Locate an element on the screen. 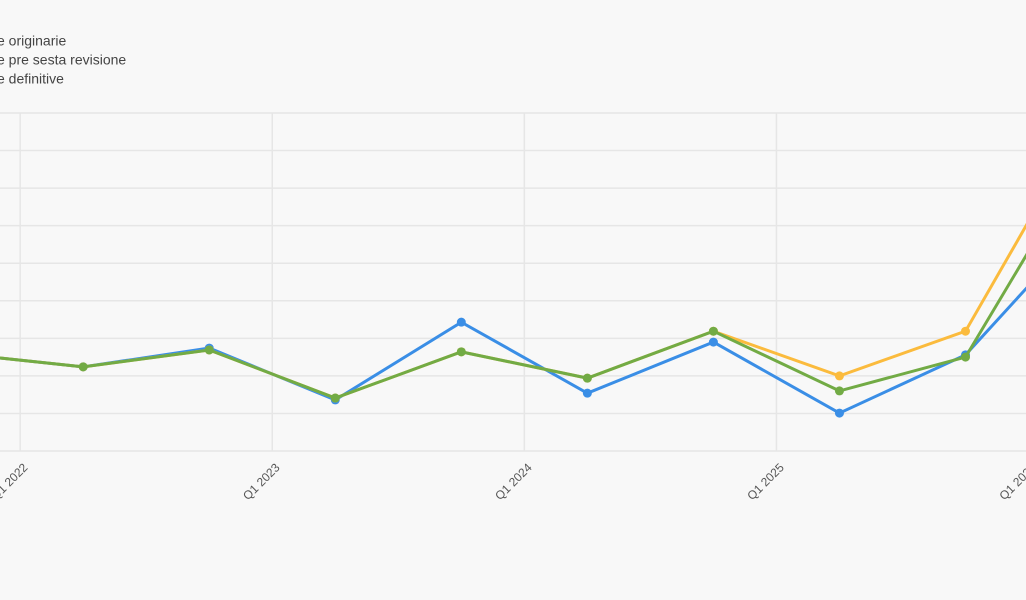 This screenshot has width=1026, height=600. x-tick-label: Q1 2025 is located at coordinates (765, 481).